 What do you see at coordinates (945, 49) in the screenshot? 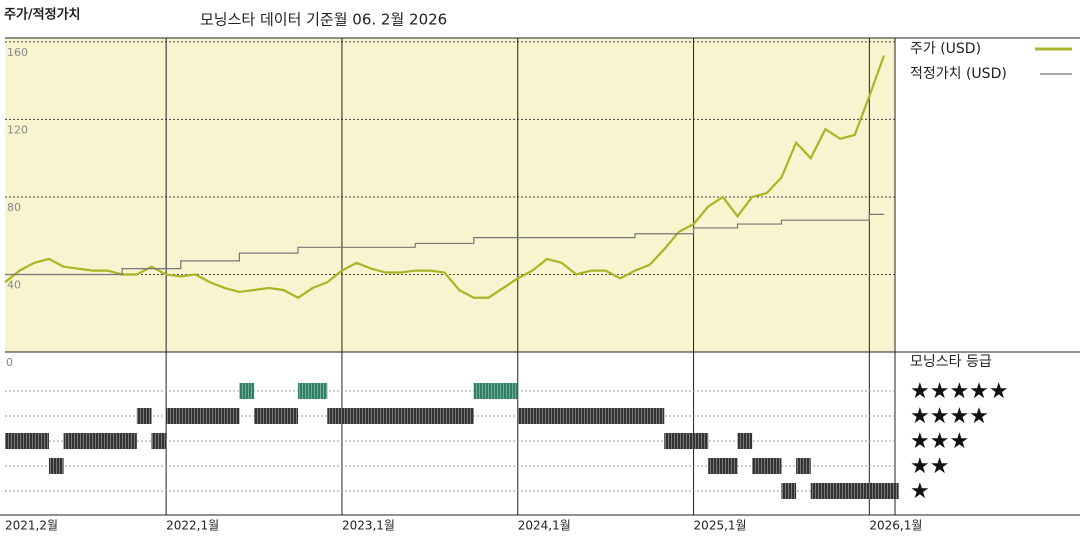
I see `legend-label: 주가 (USD)` at bounding box center [945, 49].